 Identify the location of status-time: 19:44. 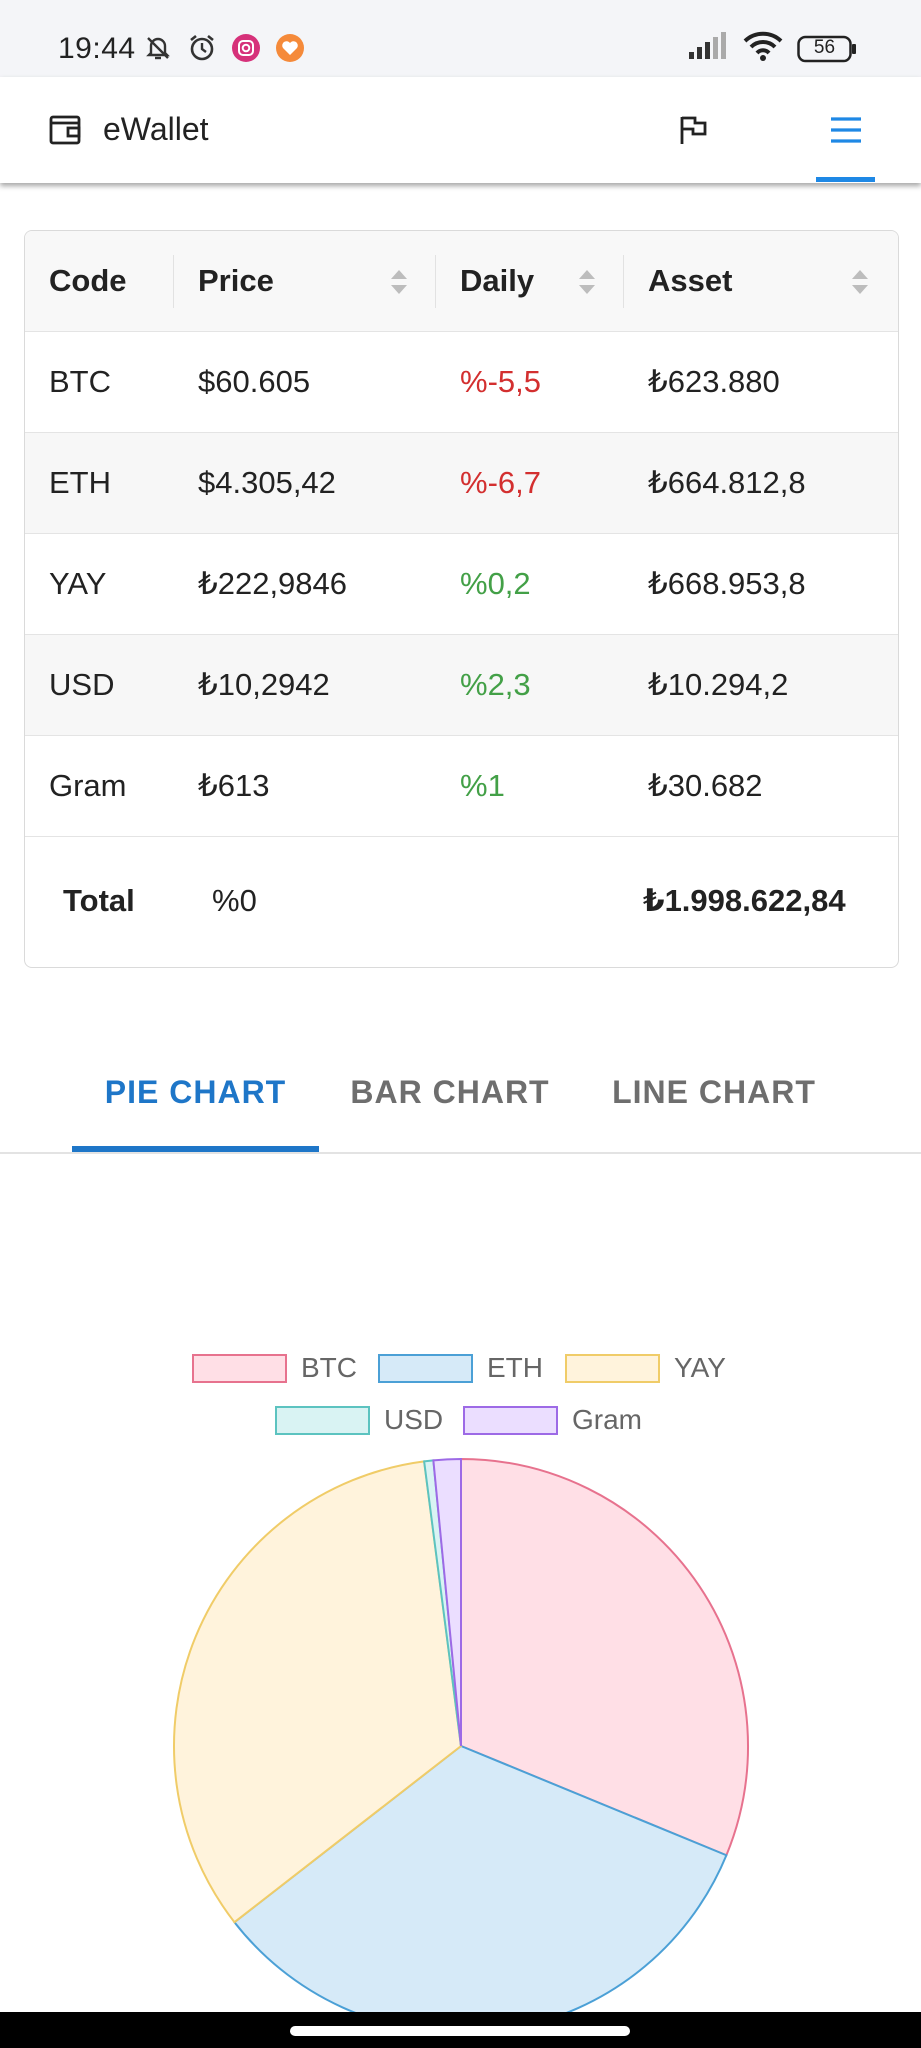
(97, 48).